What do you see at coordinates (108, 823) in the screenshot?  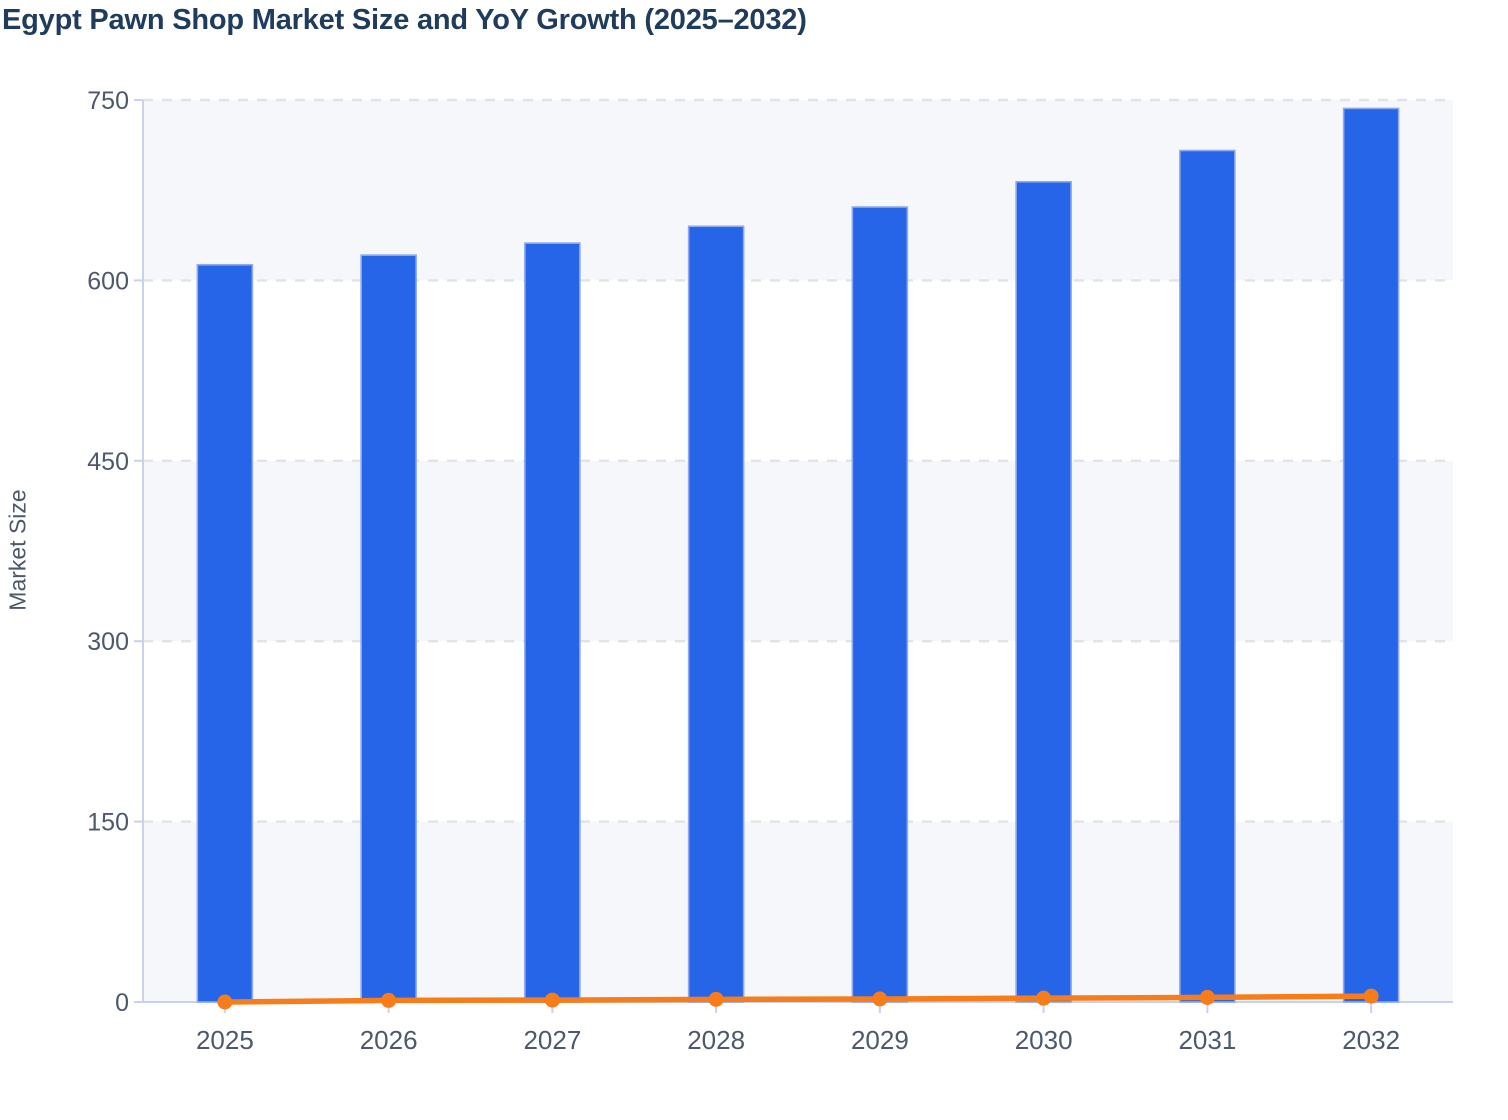 I see `y-tick-label: 150` at bounding box center [108, 823].